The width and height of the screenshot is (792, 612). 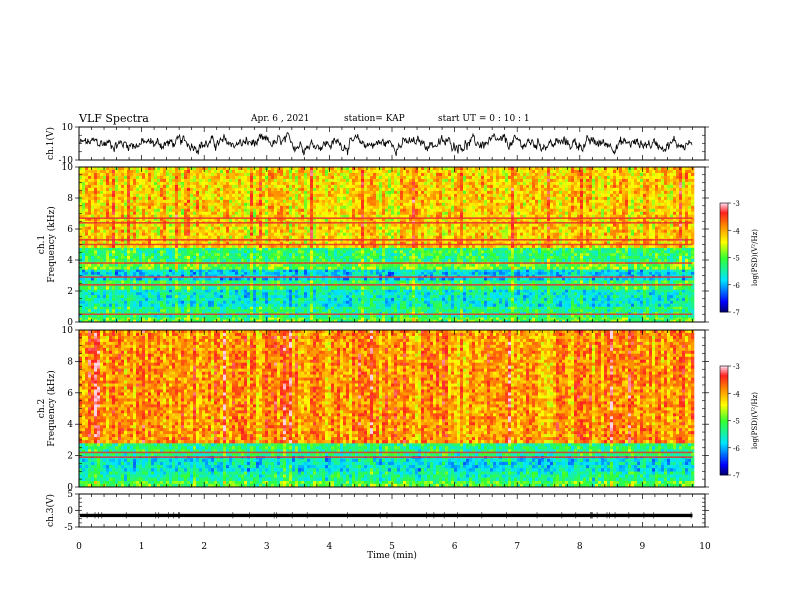 I want to click on ch1-waveform-ylabel-line: ch.1(V), so click(x=50, y=143).